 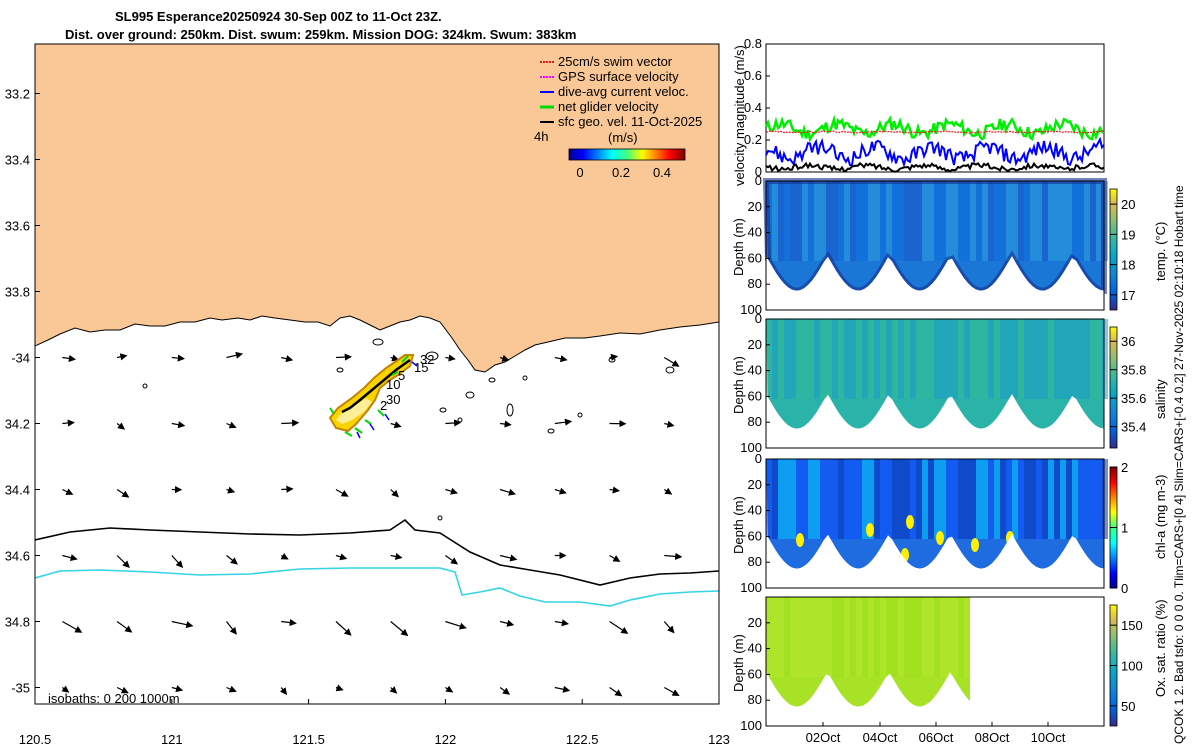 What do you see at coordinates (377, 552) in the screenshot?
I see `isobath-200m` at bounding box center [377, 552].